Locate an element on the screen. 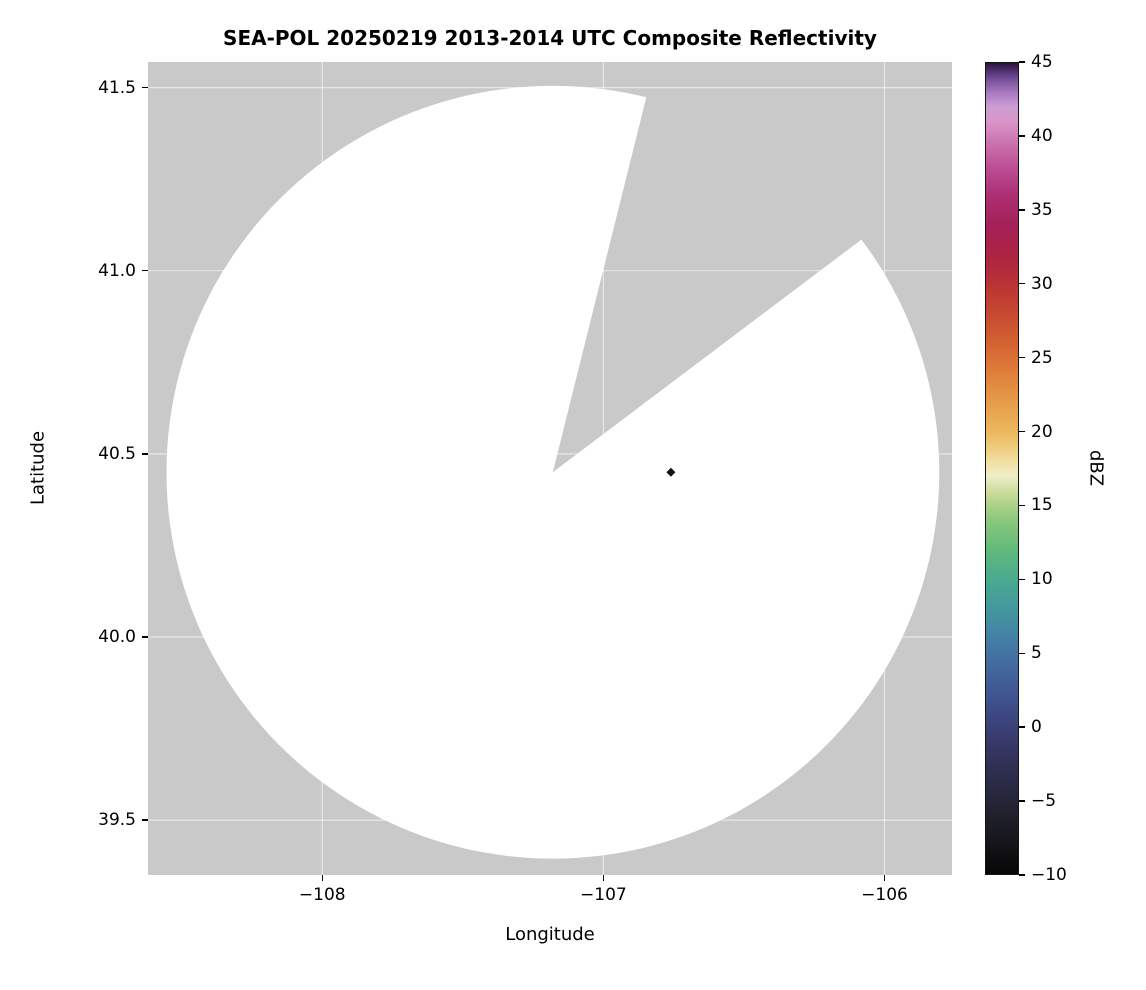  y-tick-label: 39.5 is located at coordinates (117, 820).